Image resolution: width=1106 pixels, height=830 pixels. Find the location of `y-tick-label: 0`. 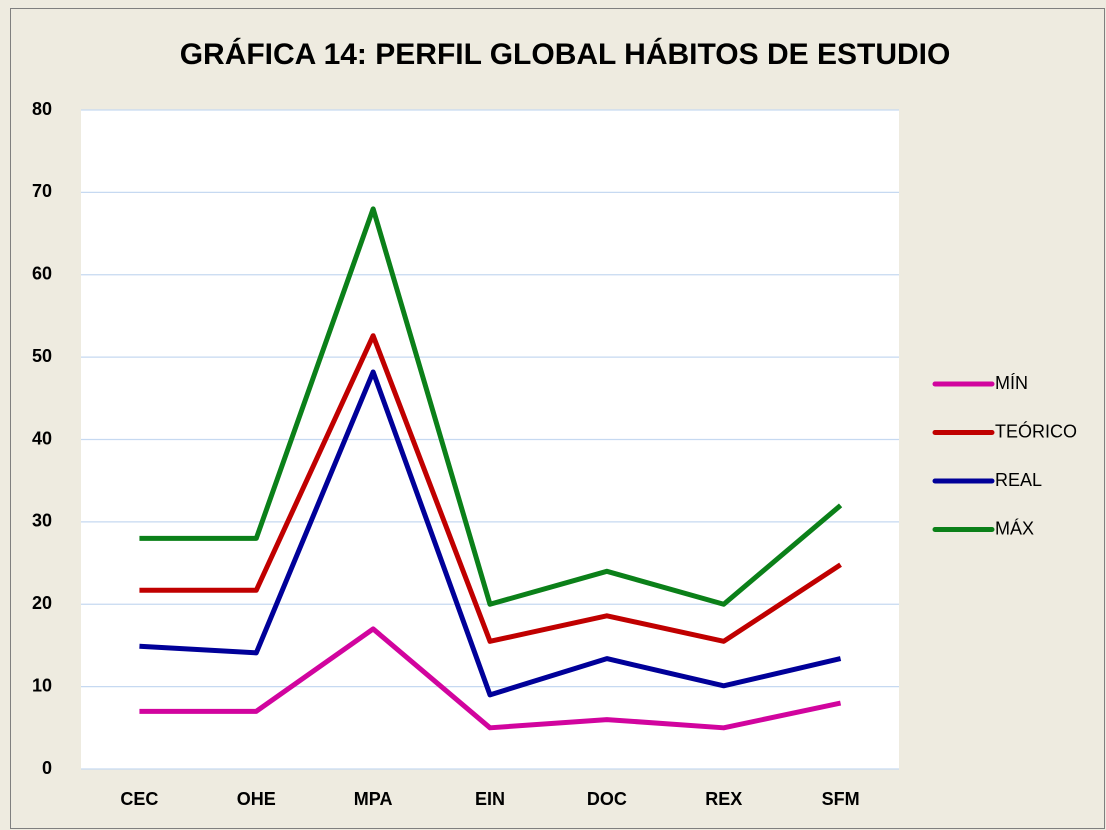

y-tick-label: 0 is located at coordinates (47, 768).